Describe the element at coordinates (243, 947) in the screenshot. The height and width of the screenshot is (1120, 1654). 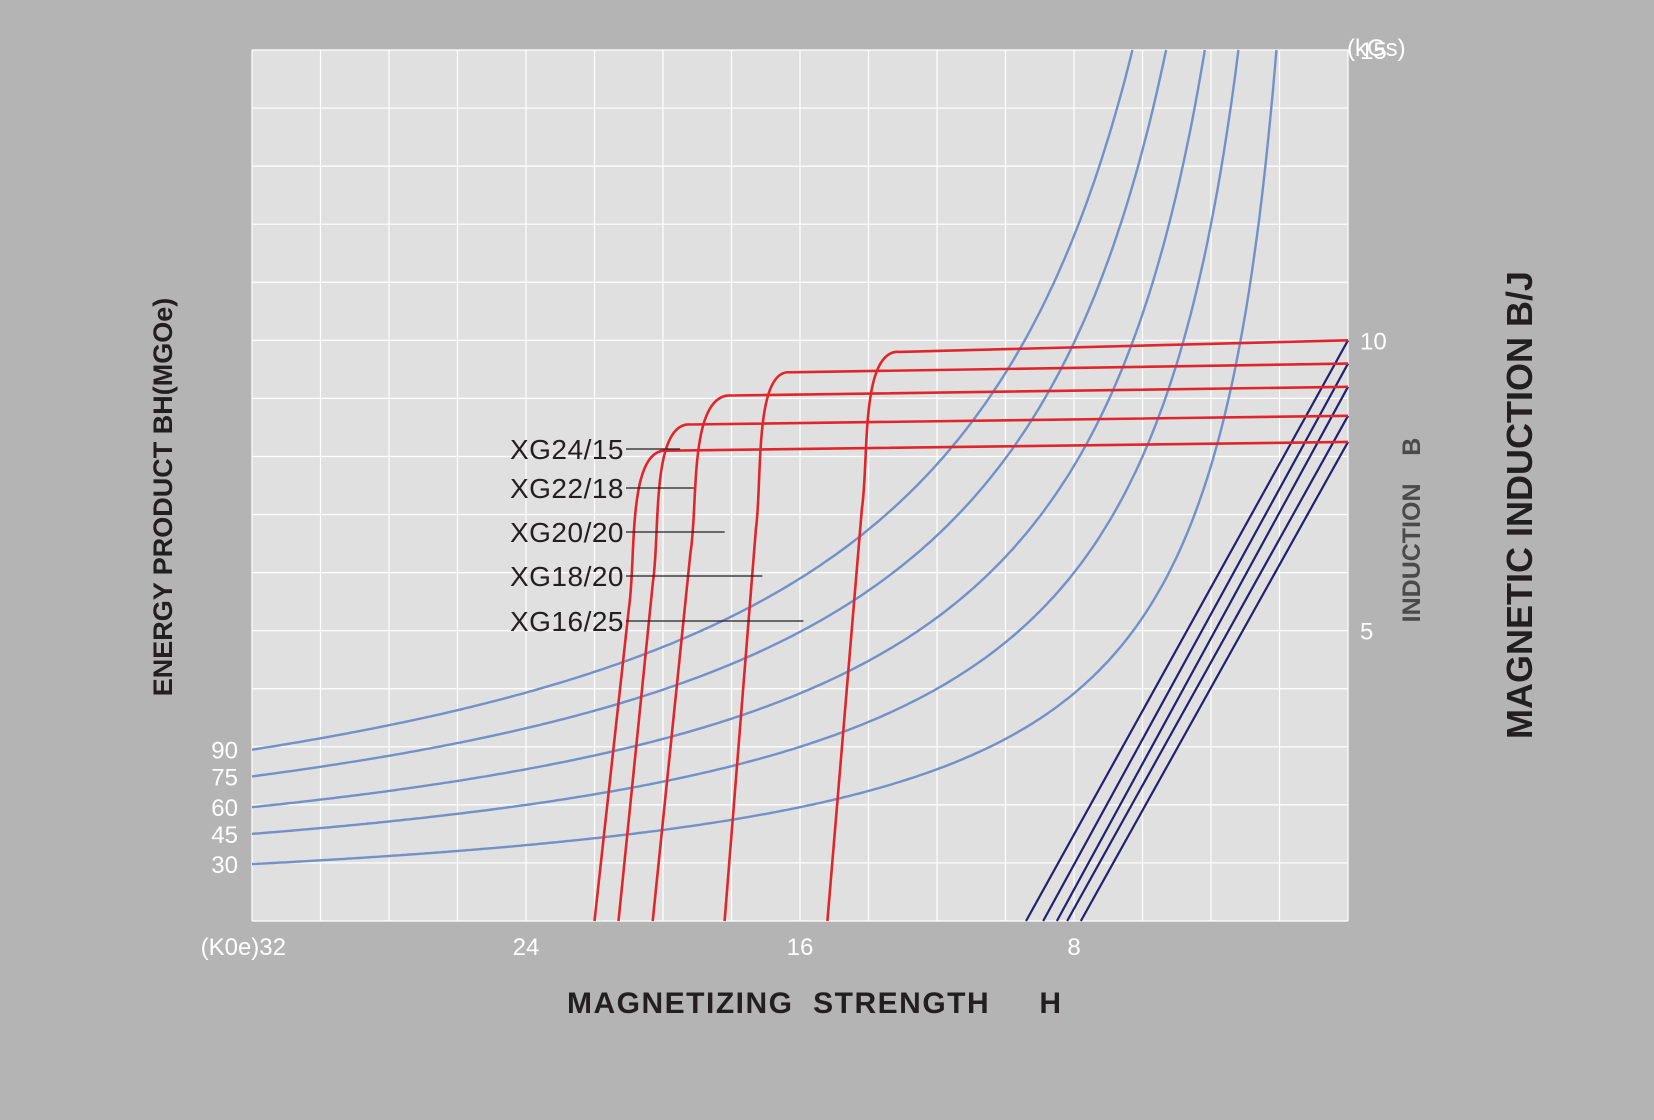
I see `x-tick-label: (K0e)32` at that location.